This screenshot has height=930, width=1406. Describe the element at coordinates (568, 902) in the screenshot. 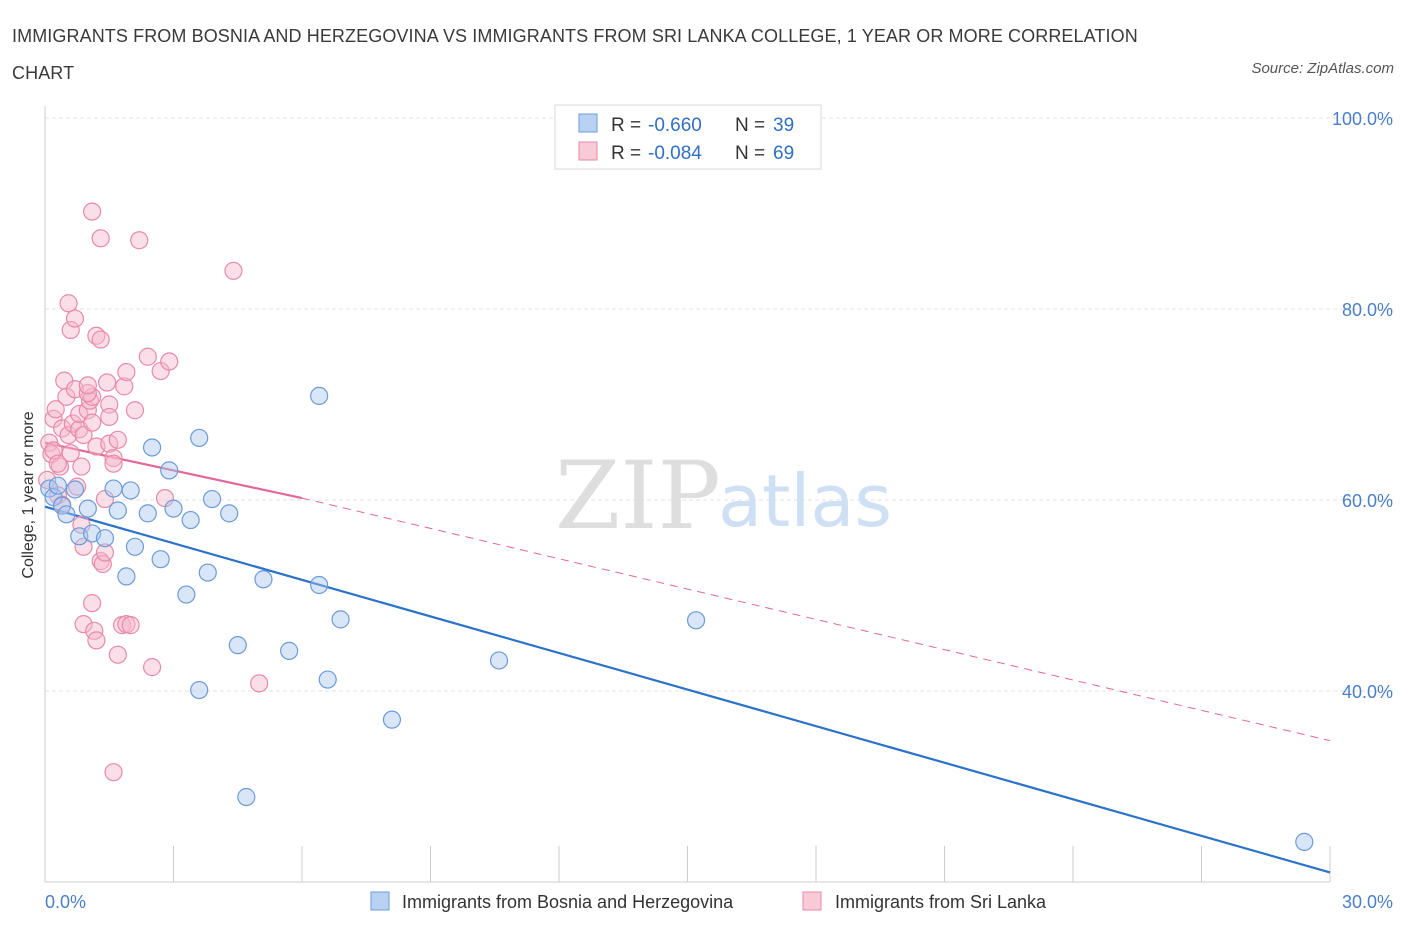

I see `series-legend-label-bosnia: Immigrants from Bosnia and Herzegovina` at that location.